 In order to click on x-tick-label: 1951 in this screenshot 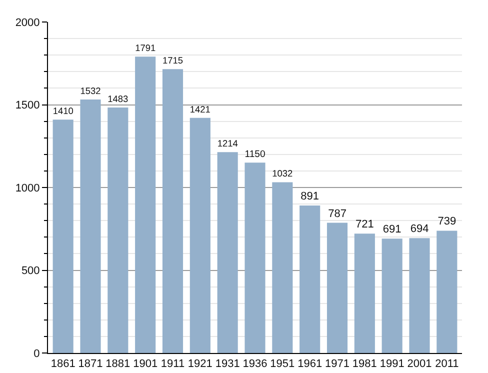, I will do `click(282, 364)`.